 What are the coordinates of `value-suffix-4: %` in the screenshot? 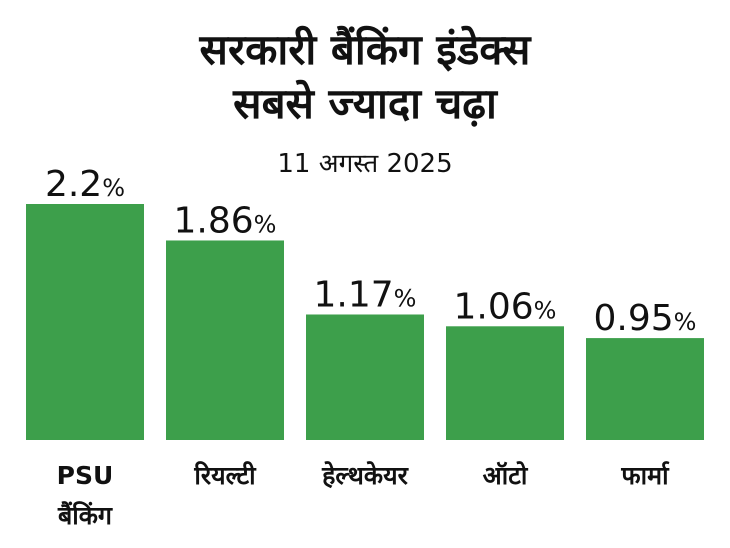 It's located at (685, 322).